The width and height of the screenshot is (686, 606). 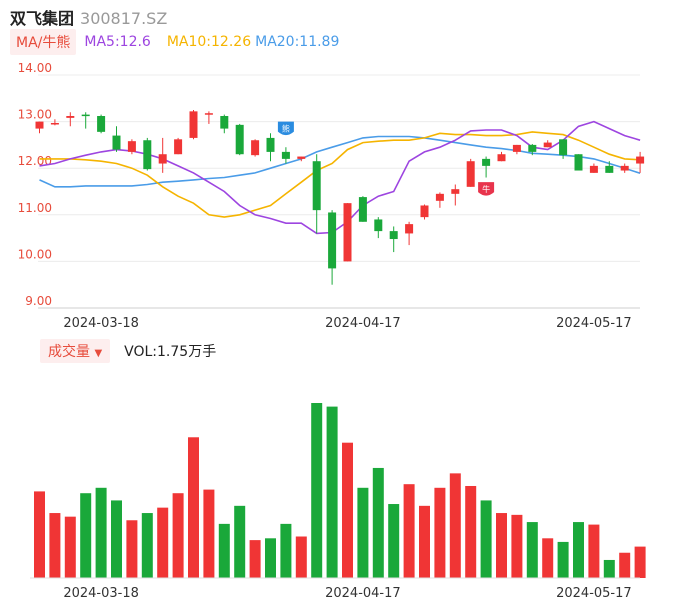 What do you see at coordinates (38, 301) in the screenshot?
I see `price-tick-label: 9.00` at bounding box center [38, 301].